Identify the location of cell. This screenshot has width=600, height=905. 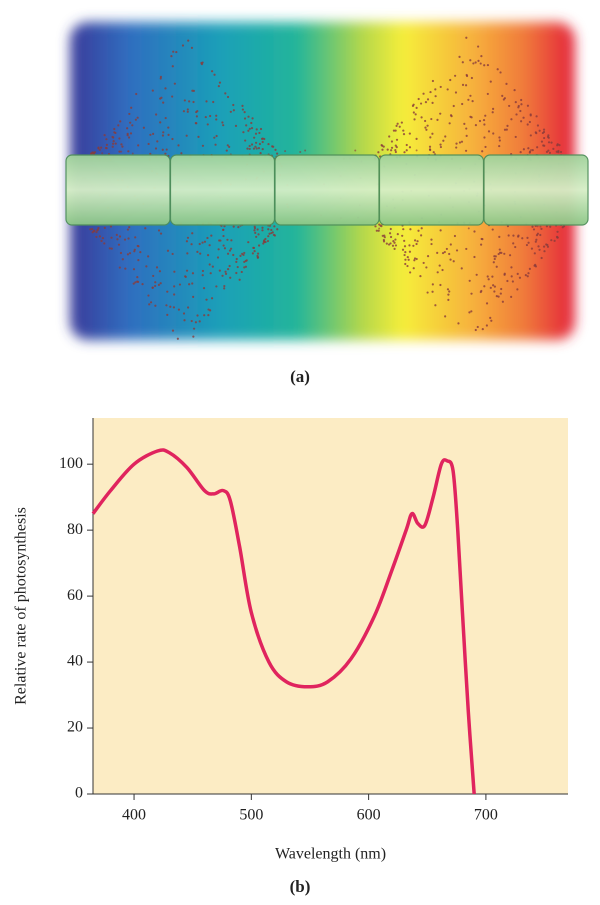
(222, 190).